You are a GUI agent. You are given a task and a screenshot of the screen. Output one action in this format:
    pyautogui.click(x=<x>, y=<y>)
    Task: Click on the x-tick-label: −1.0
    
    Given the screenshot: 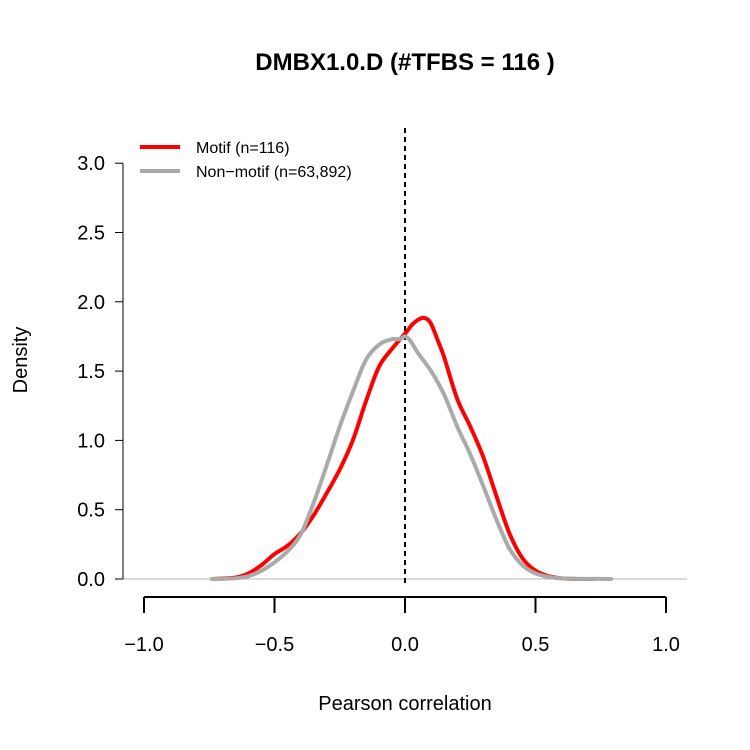 What is the action you would take?
    pyautogui.click(x=143, y=645)
    